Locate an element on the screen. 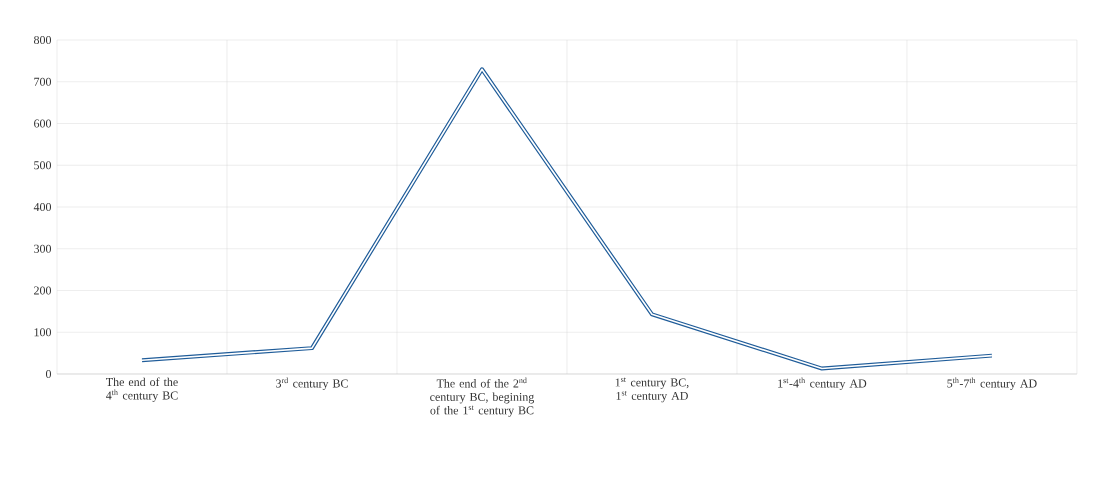 This screenshot has width=1095, height=480. y-tick-label: 100 is located at coordinates (43, 332).